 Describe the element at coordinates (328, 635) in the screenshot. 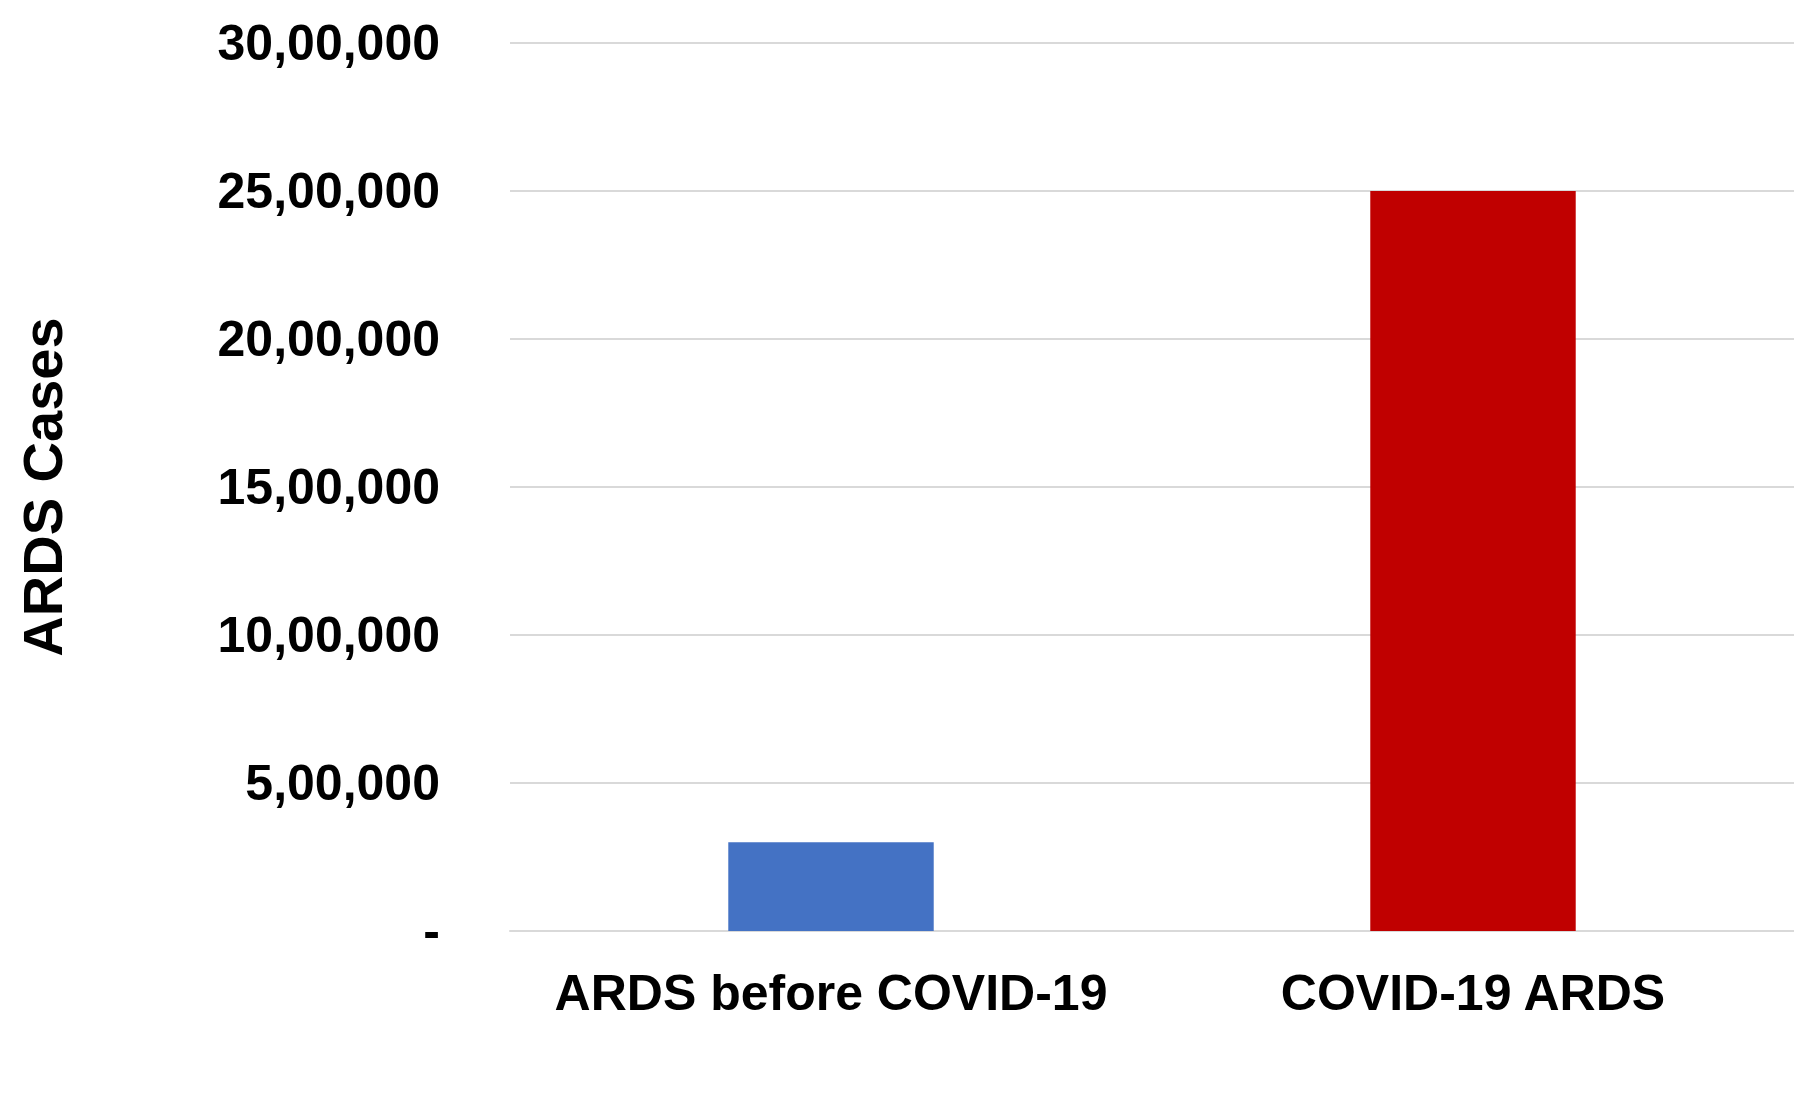

I see `y-tick-label: 10,00,000` at that location.